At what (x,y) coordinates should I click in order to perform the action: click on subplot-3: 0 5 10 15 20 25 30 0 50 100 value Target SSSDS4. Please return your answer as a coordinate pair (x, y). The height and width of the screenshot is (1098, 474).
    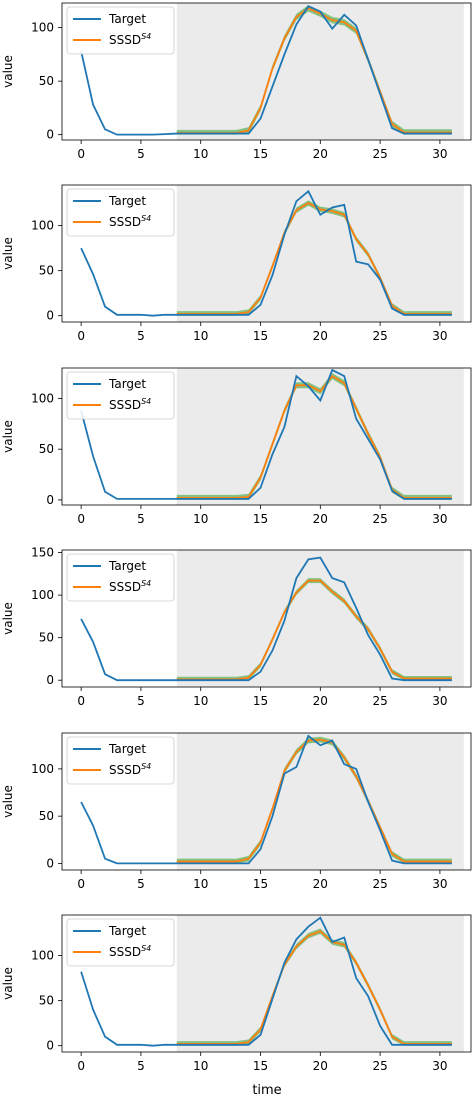
    Looking at the image, I should click on (236, 446).